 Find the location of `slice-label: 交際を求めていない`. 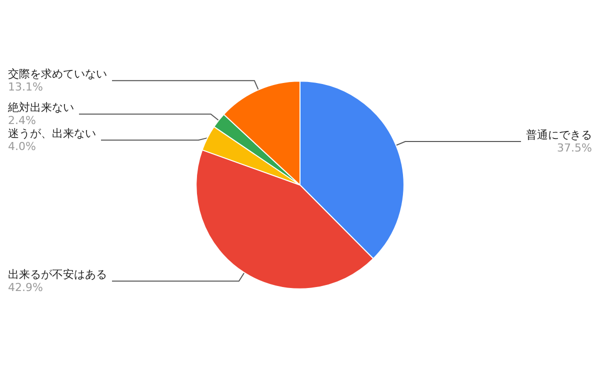

slice-label: 交際を求めていない is located at coordinates (57, 74).